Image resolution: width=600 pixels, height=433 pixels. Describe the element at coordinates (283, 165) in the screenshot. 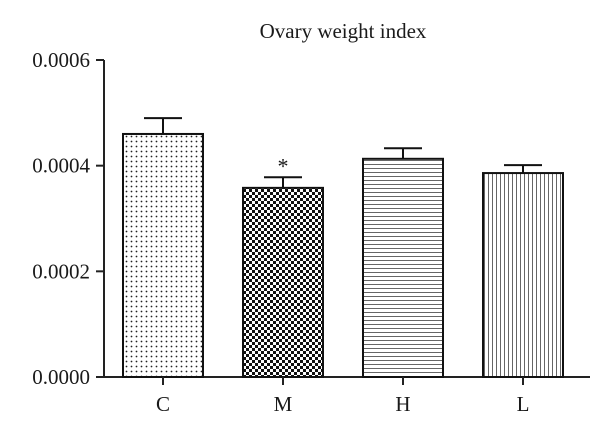

I see `significance-marker: *` at that location.